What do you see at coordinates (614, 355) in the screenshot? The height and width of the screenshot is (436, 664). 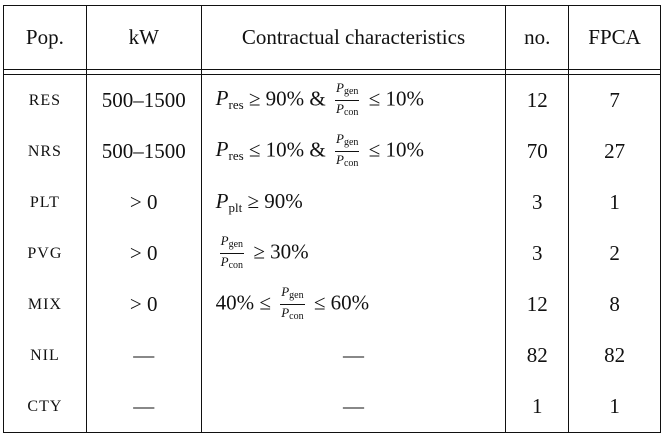 I see `cell-fpca: 82` at bounding box center [614, 355].